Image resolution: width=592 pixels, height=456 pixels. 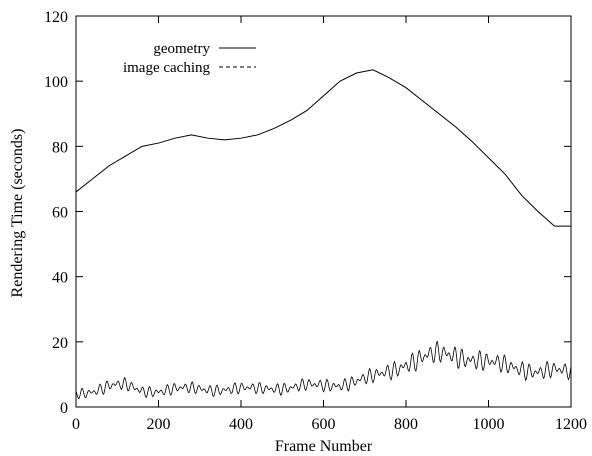 What do you see at coordinates (181, 49) in the screenshot?
I see `legend-label: geometry` at bounding box center [181, 49].